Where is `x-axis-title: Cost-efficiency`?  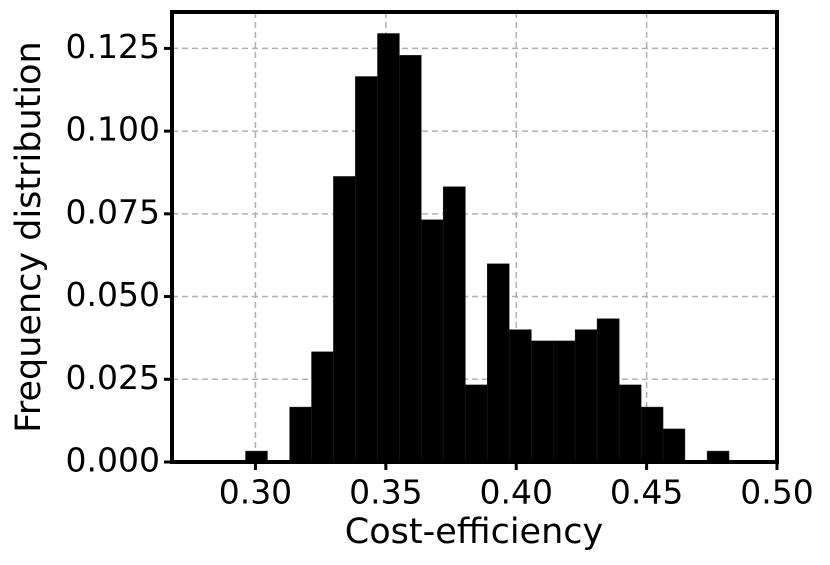
x-axis-title: Cost-efficiency is located at coordinates (474, 532).